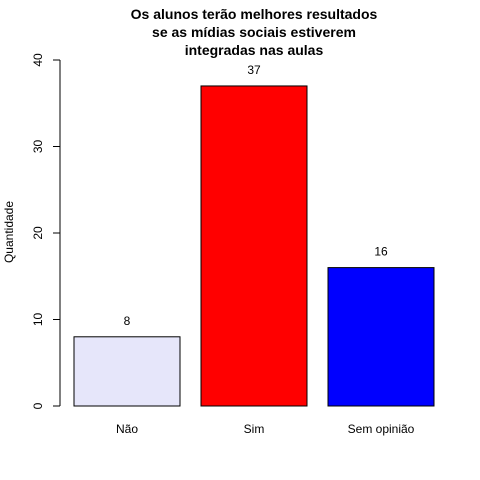  I want to click on bar-value-label: 37, so click(254, 70).